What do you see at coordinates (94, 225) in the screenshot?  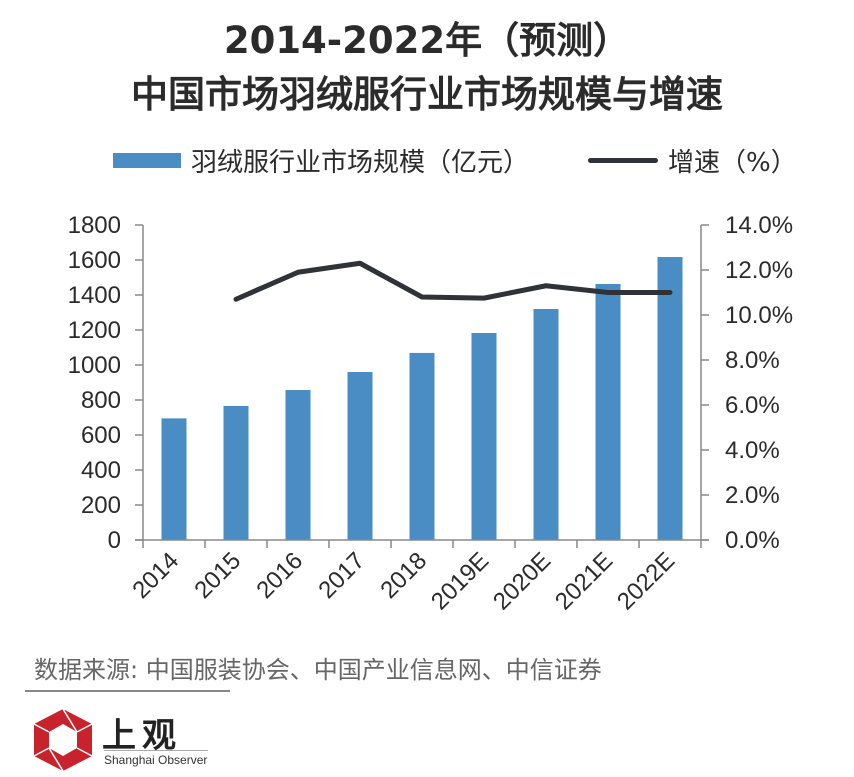 I see `left-axis-label: 1800` at bounding box center [94, 225].